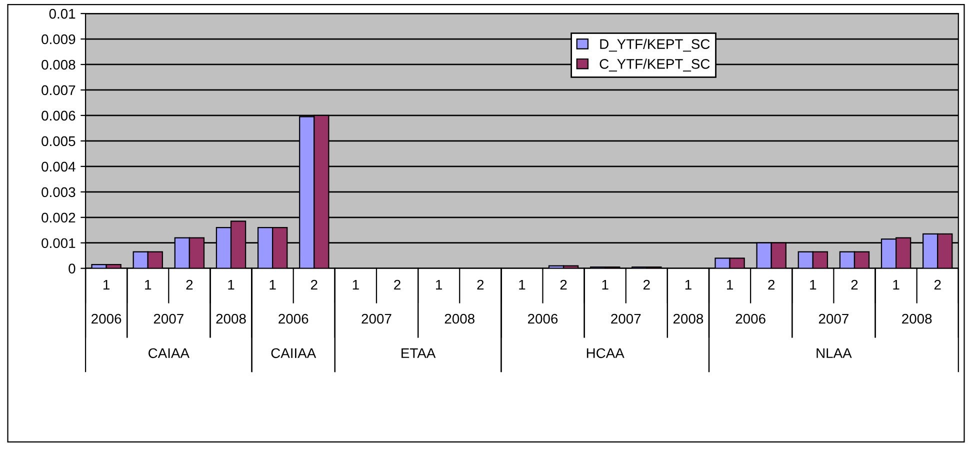 This screenshot has height=451, width=972. I want to click on text: CAIAA, so click(169, 353).